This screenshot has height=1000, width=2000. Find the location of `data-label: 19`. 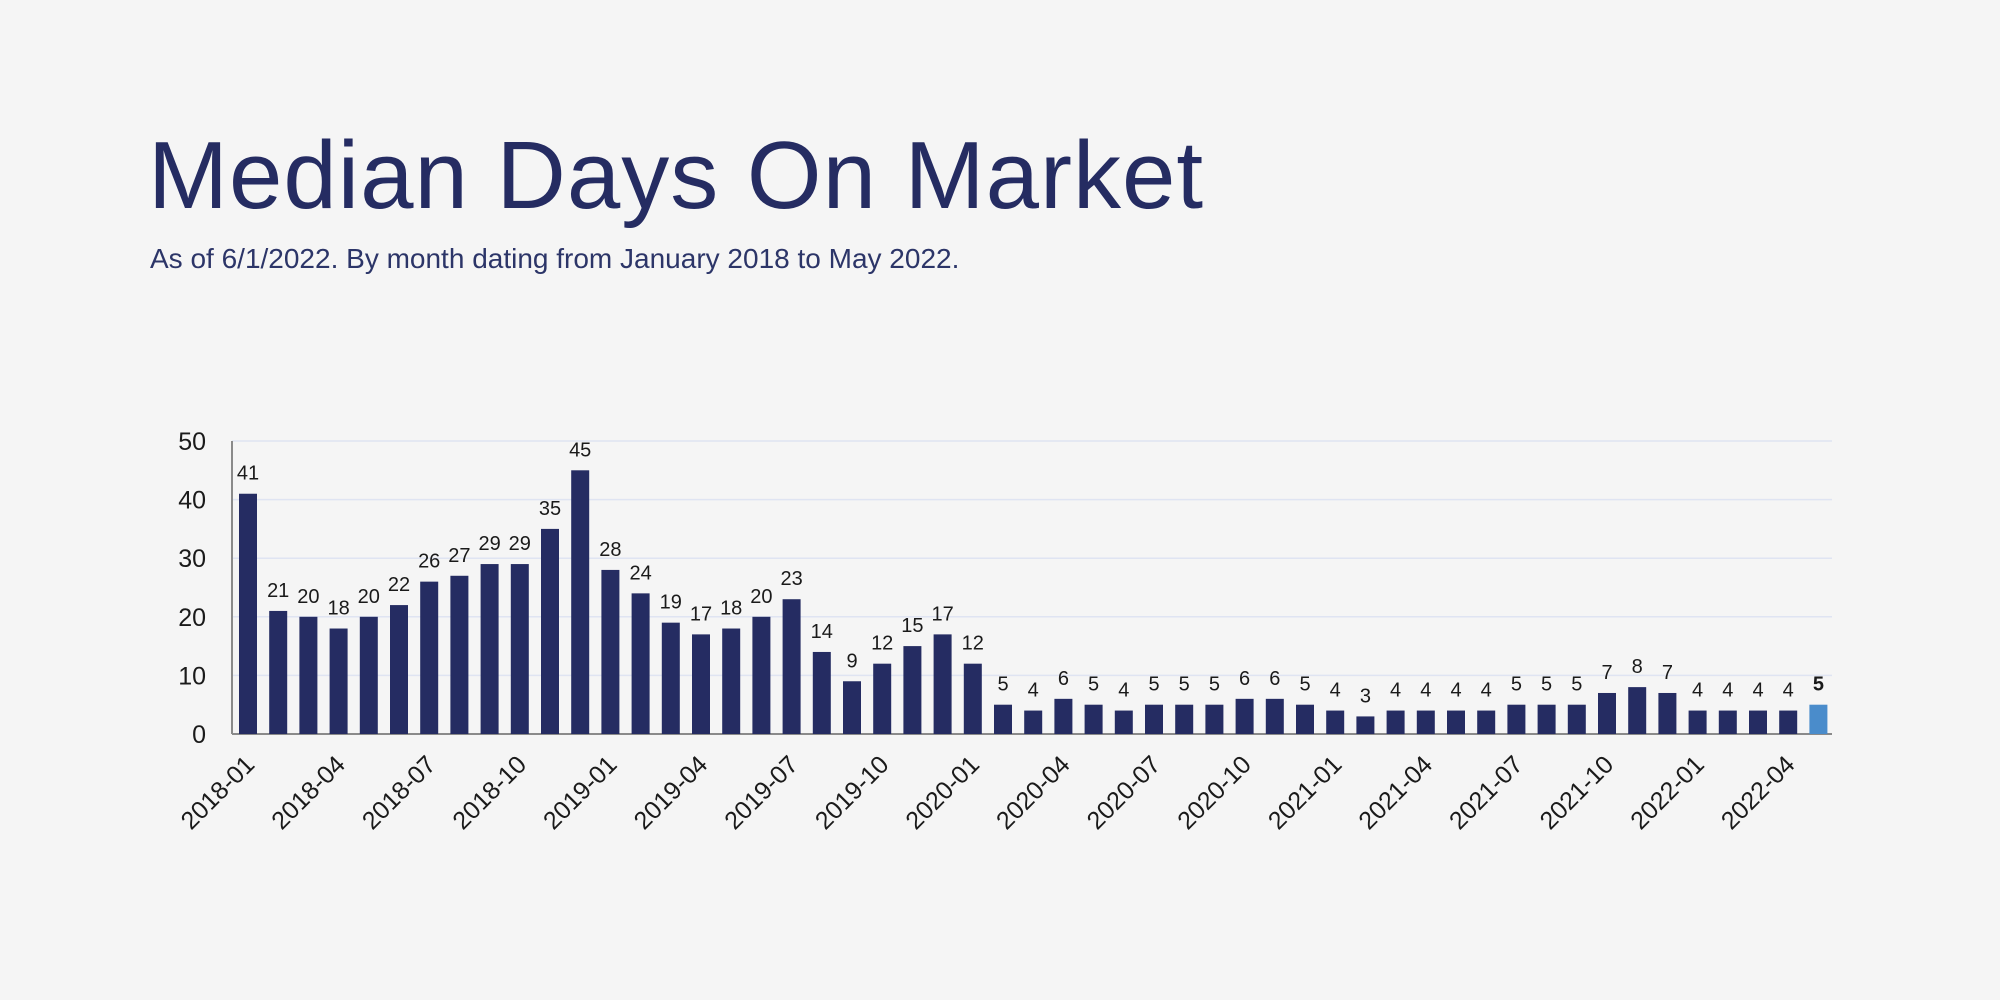

data-label: 19 is located at coordinates (671, 603).